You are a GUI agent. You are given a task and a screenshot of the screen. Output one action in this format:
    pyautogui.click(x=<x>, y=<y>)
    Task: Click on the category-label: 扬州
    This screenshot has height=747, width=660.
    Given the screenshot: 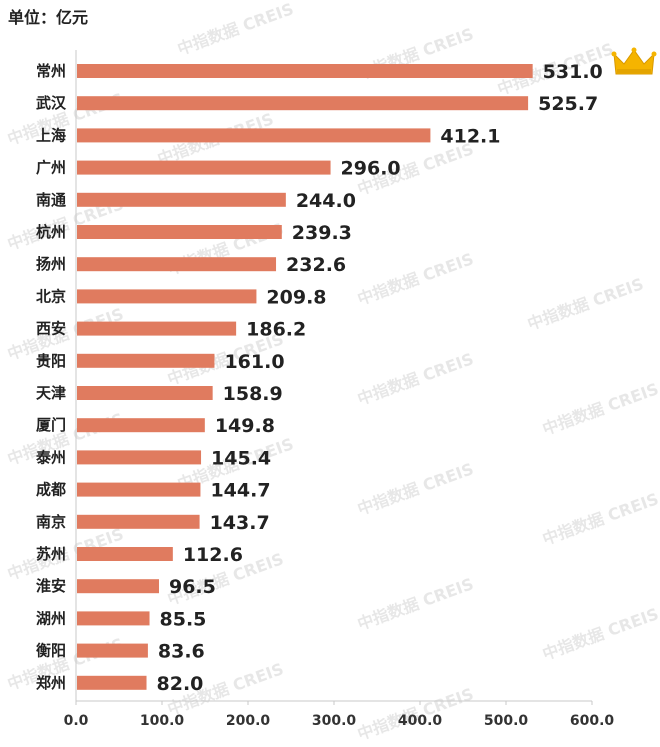 What is the action you would take?
    pyautogui.click(x=51, y=264)
    